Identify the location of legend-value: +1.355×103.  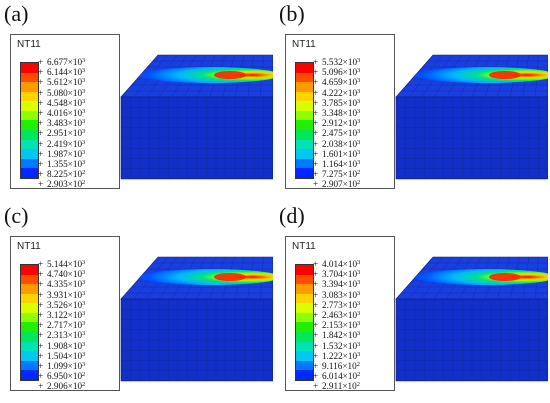
(62, 163).